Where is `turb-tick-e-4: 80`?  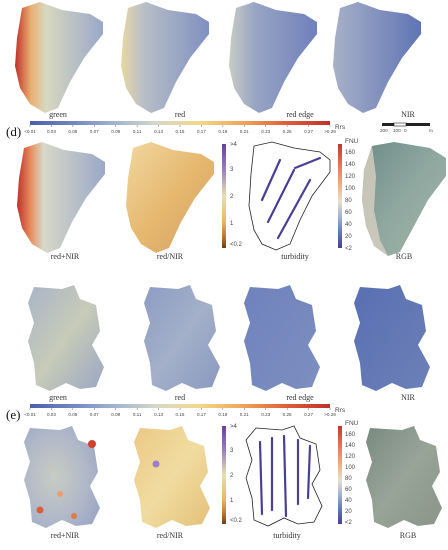
turb-tick-e-4: 80 is located at coordinates (348, 479).